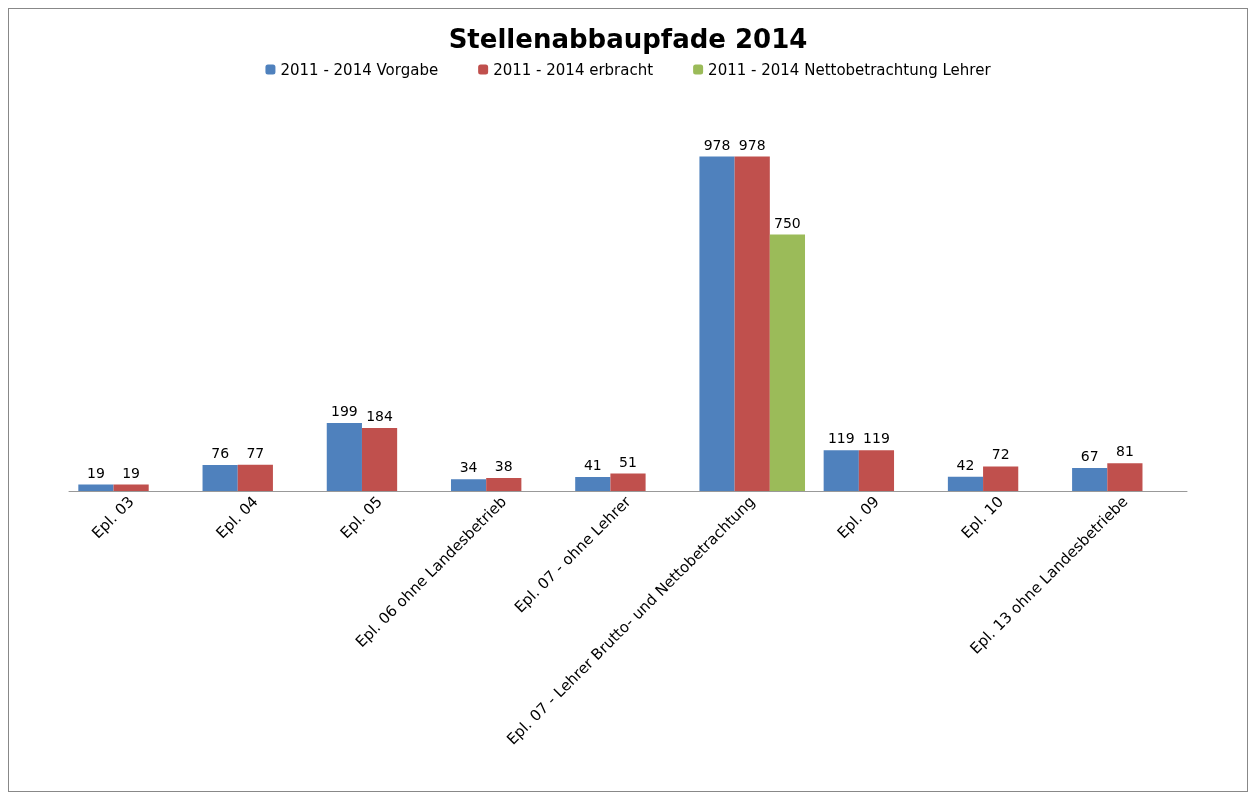  What do you see at coordinates (1089, 456) in the screenshot?
I see `data-label: 67` at bounding box center [1089, 456].